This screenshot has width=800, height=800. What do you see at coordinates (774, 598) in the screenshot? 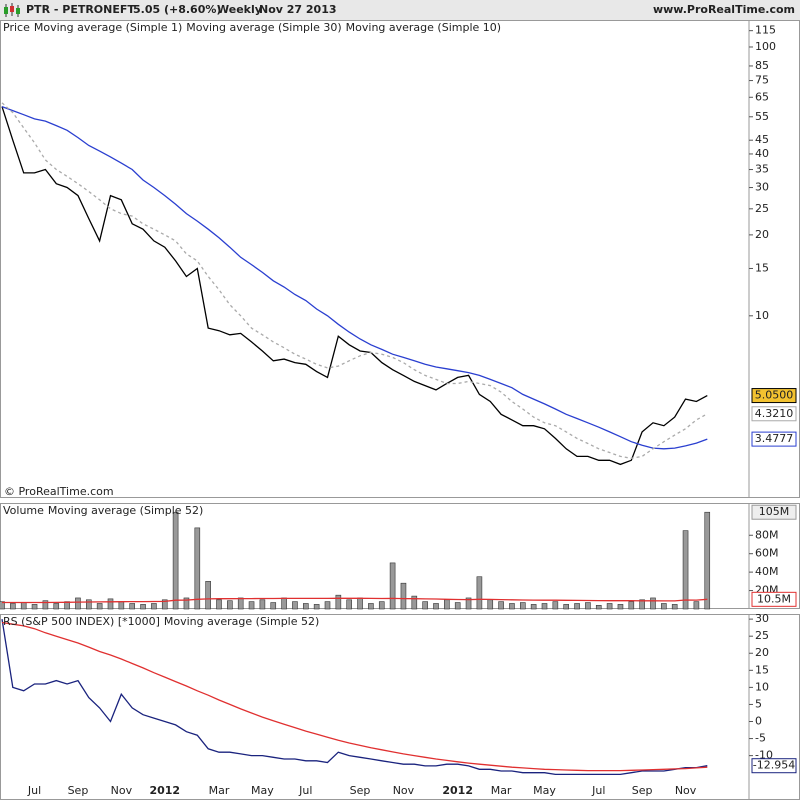
I see `last-value-label: 10.5M` at bounding box center [774, 598].